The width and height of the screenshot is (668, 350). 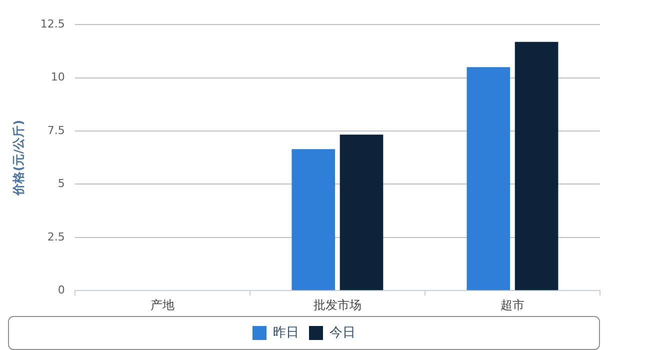 What do you see at coordinates (61, 289) in the screenshot?
I see `y-tick-label: 0` at bounding box center [61, 289].